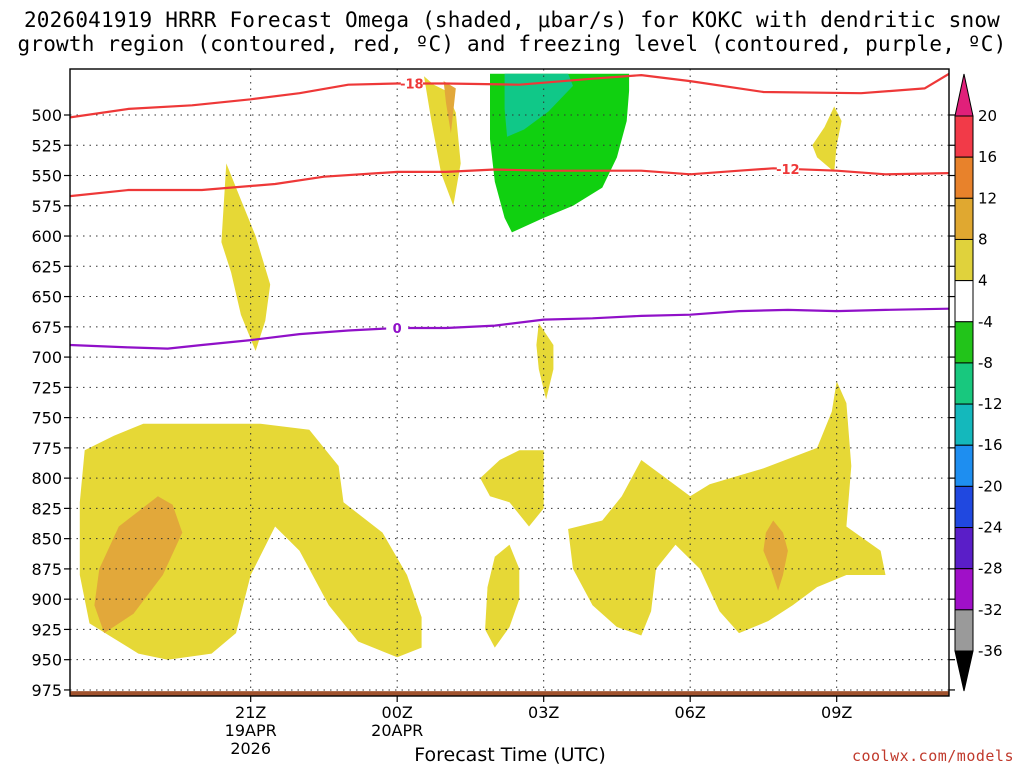  Describe the element at coordinates (46, 508) in the screenshot. I see `y-tick-label-825: 825` at that location.